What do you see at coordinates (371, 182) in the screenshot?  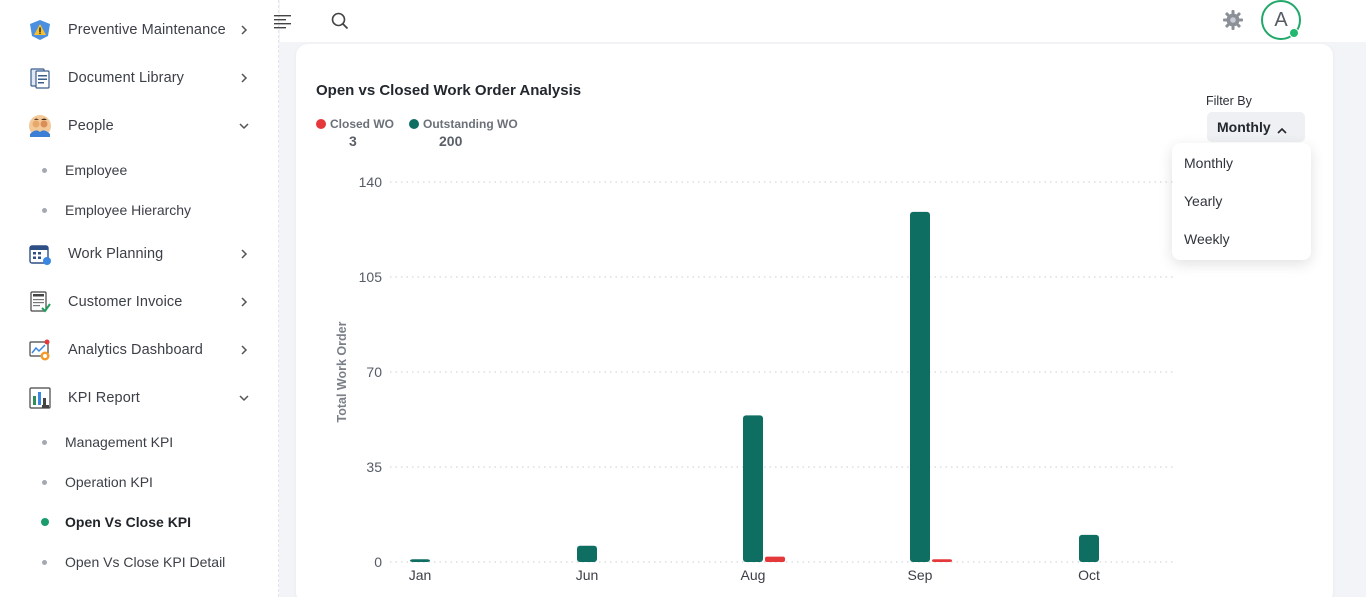 I see `y-tick-label: 140` at bounding box center [371, 182].